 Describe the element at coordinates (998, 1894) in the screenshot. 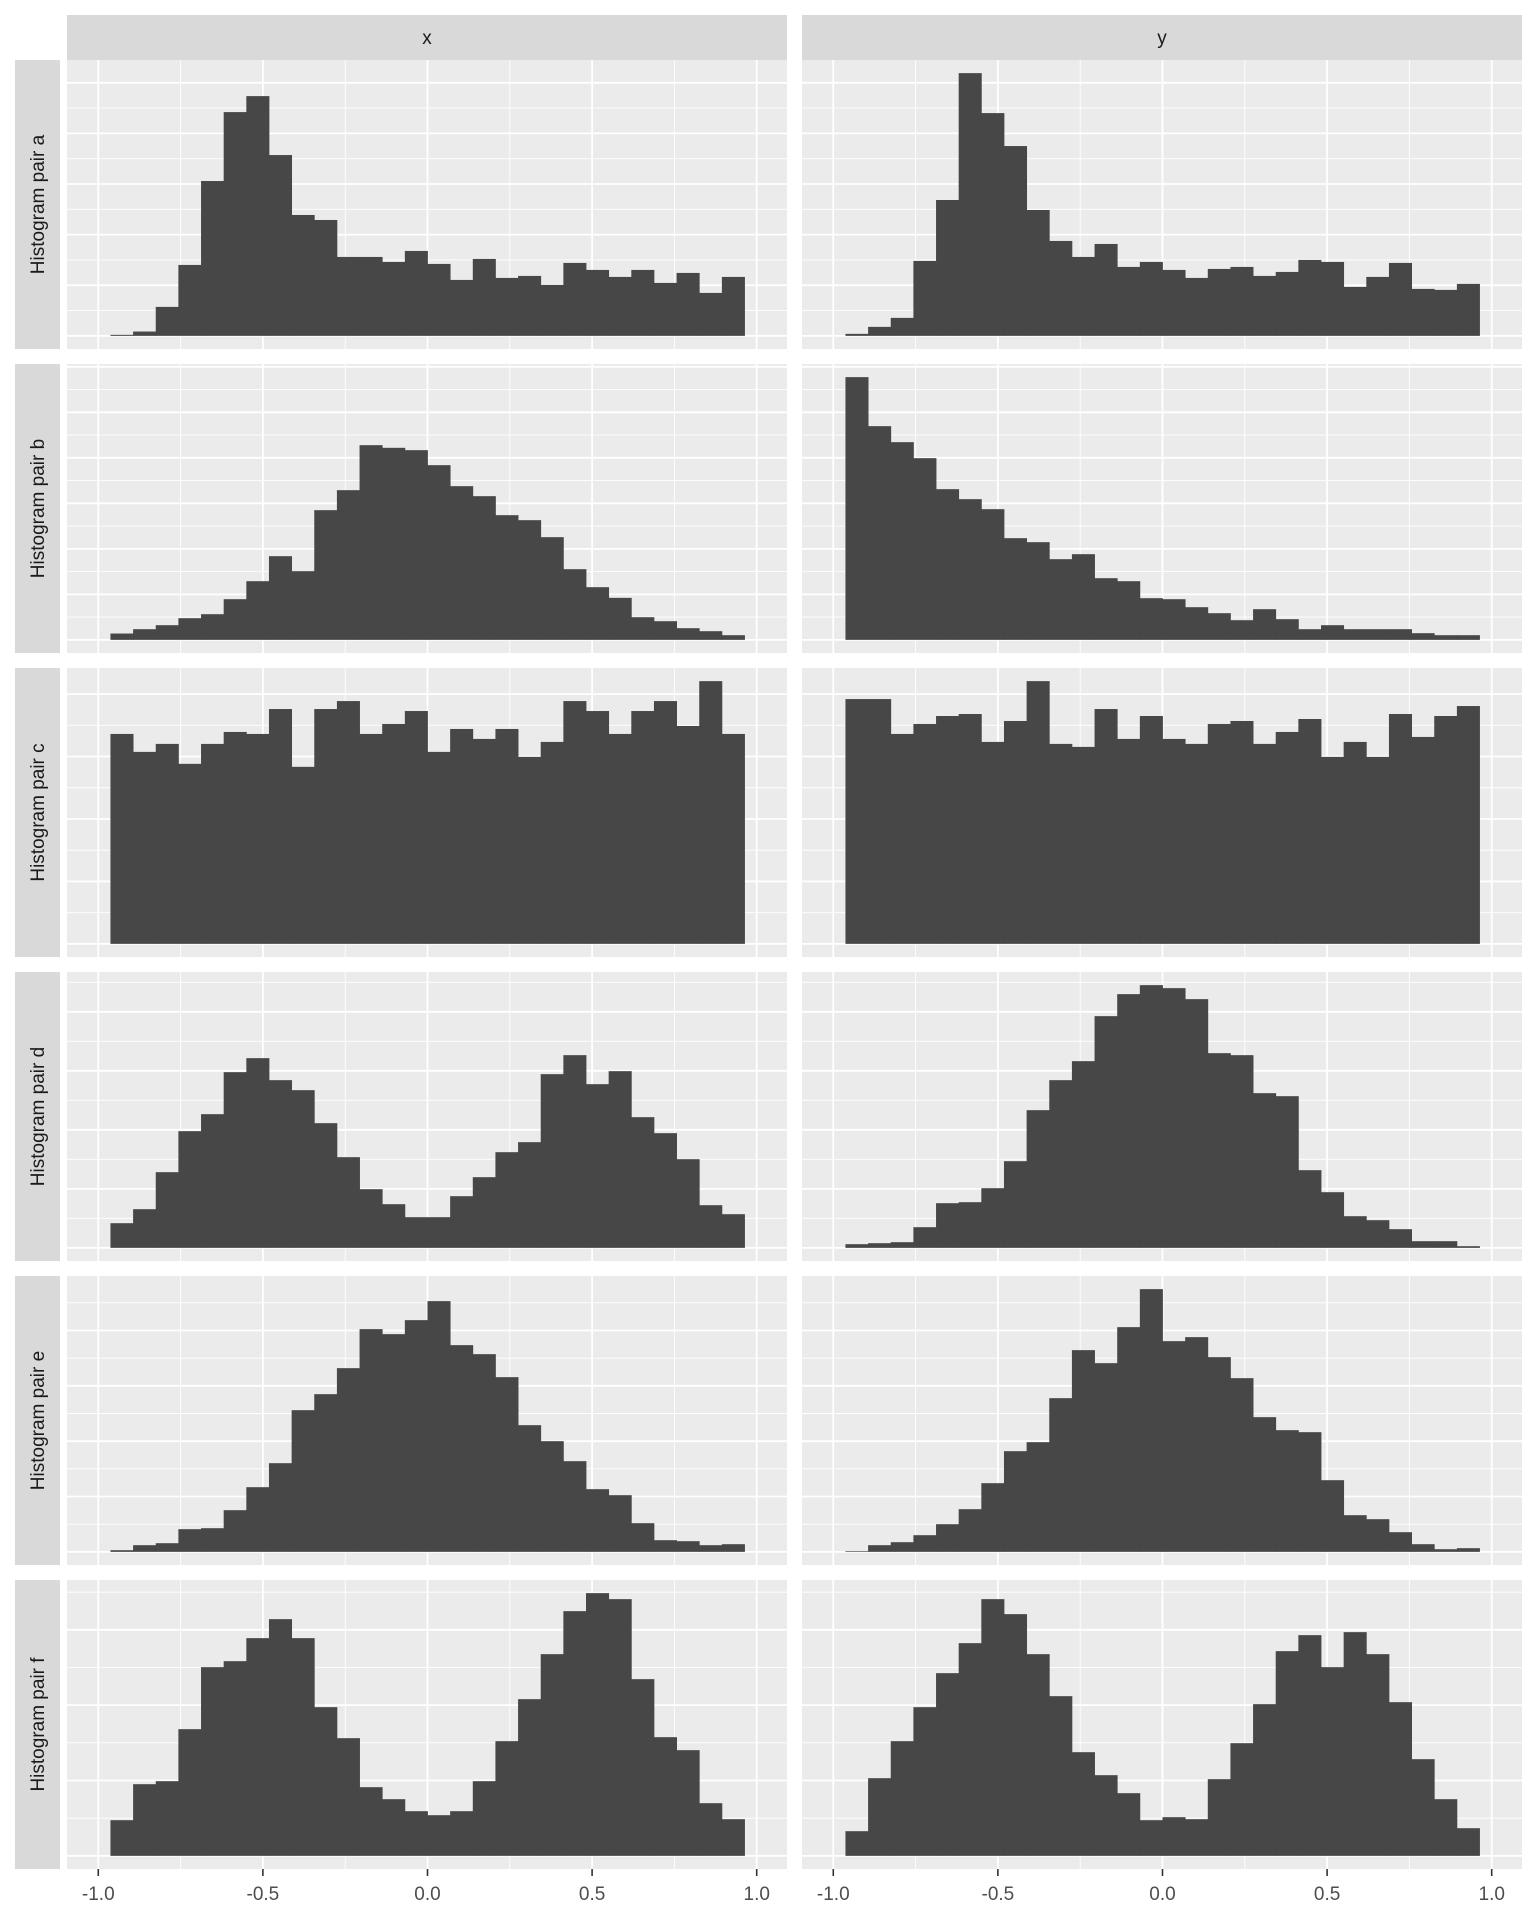

I see `x-tick-label: -0.5` at that location.